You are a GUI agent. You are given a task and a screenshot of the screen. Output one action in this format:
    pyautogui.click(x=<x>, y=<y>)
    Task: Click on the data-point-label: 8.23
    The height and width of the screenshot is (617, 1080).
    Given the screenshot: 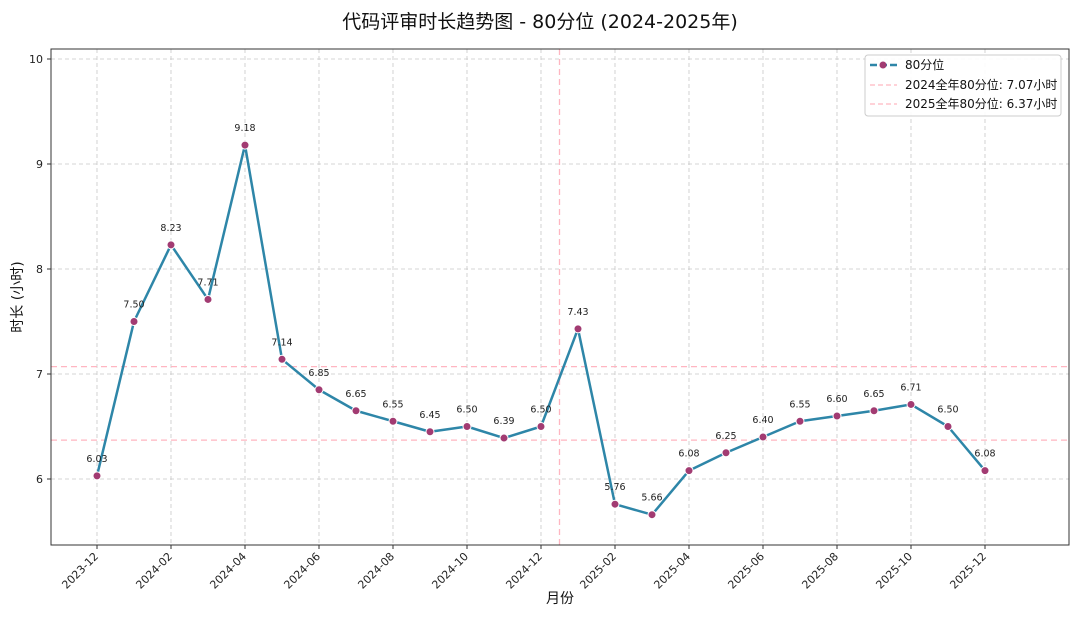 What is the action you would take?
    pyautogui.click(x=170, y=228)
    